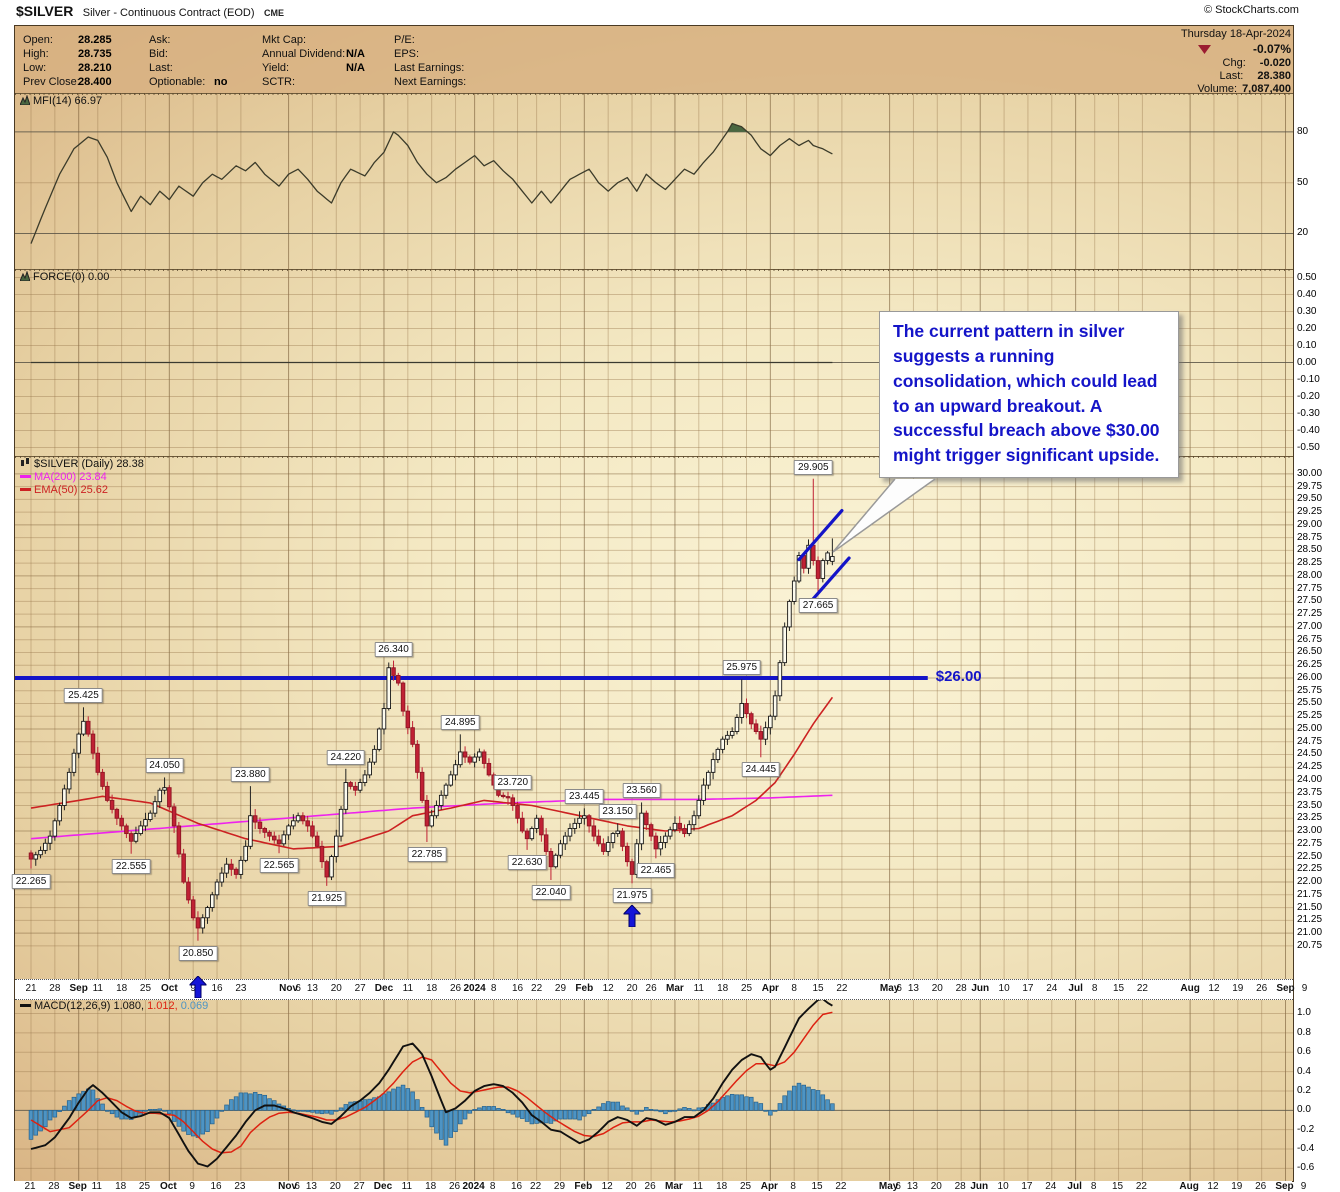 The image size is (1340, 1192). I want to click on axis-tick-label: 27.00, so click(1310, 626).